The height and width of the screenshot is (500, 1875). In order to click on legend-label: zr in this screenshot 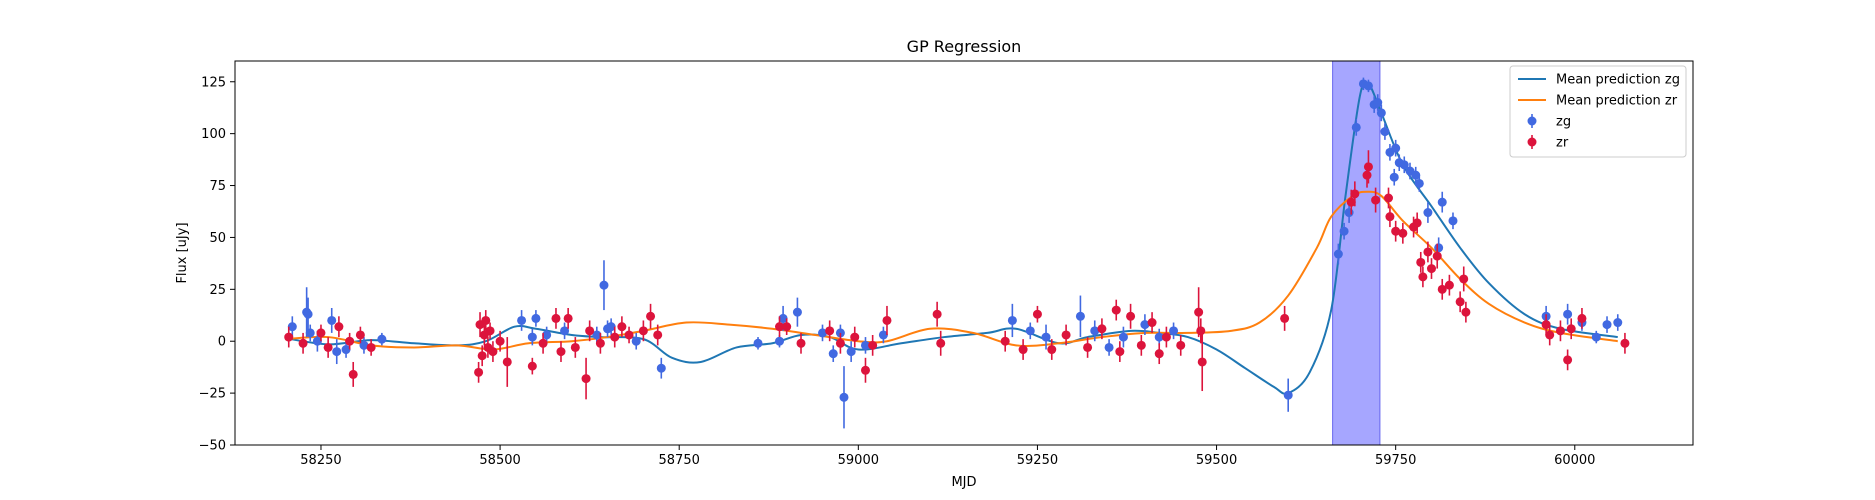, I will do `click(1562, 143)`.